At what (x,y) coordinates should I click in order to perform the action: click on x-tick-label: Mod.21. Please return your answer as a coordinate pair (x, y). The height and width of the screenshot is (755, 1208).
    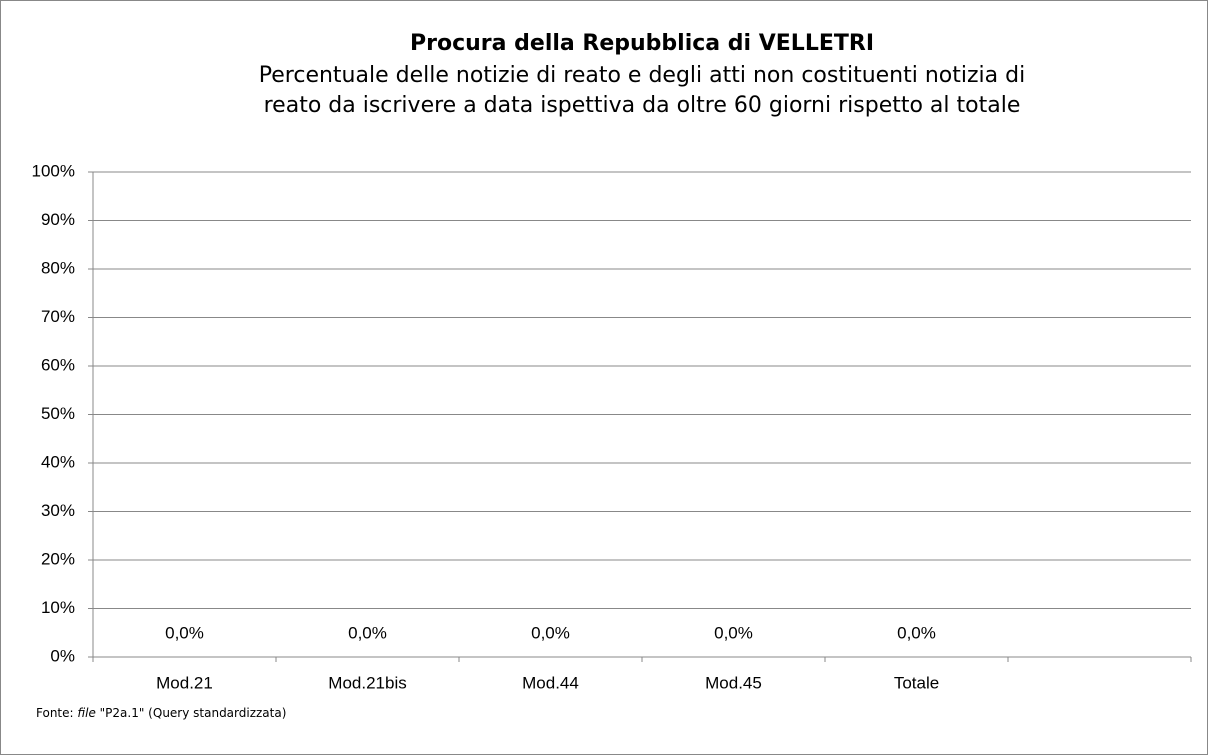
    Looking at the image, I should click on (184, 682).